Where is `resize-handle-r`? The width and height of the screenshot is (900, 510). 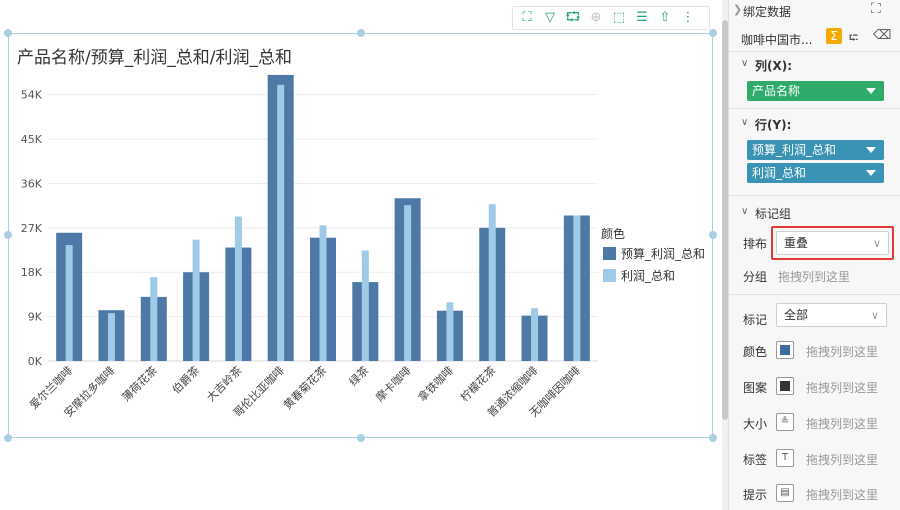 resize-handle-r is located at coordinates (713, 235).